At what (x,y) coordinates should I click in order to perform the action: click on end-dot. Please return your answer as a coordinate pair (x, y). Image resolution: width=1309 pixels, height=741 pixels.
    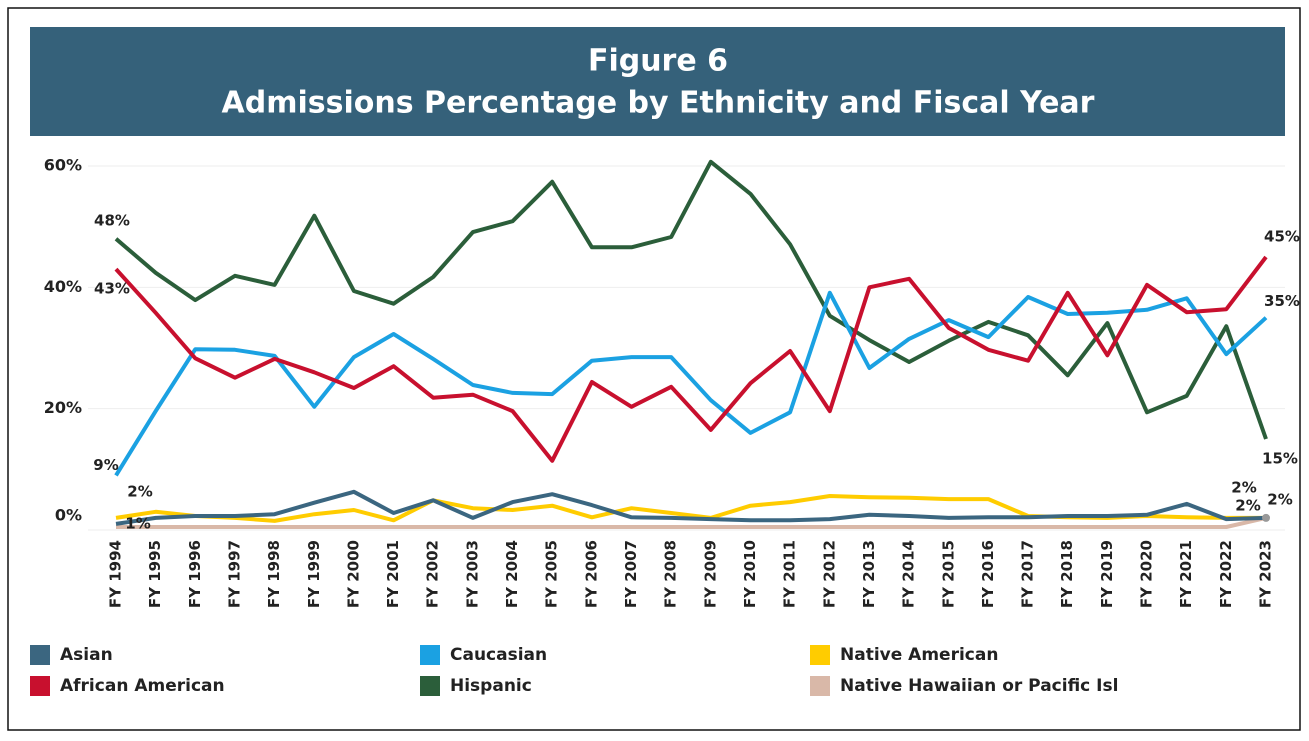
    Looking at the image, I should click on (1266, 517).